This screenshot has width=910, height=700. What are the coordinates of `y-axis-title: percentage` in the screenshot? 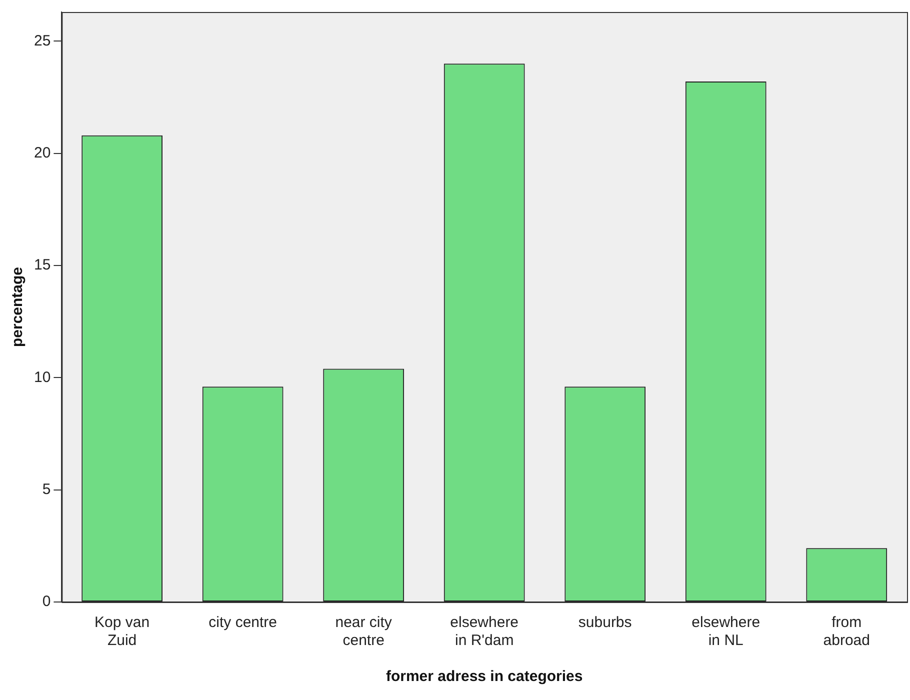 It's located at (17, 307).